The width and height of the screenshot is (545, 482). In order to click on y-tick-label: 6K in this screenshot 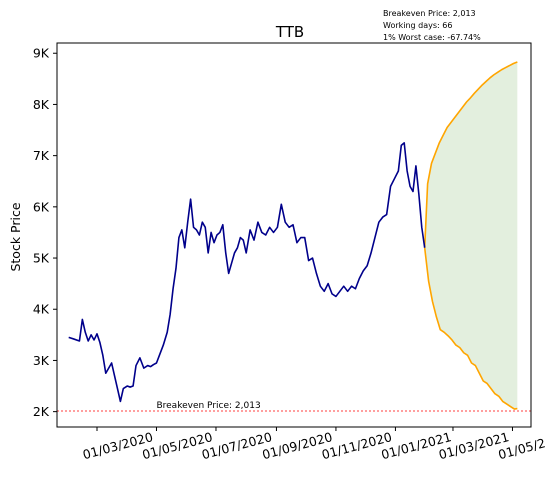, I will do `click(41, 206)`.